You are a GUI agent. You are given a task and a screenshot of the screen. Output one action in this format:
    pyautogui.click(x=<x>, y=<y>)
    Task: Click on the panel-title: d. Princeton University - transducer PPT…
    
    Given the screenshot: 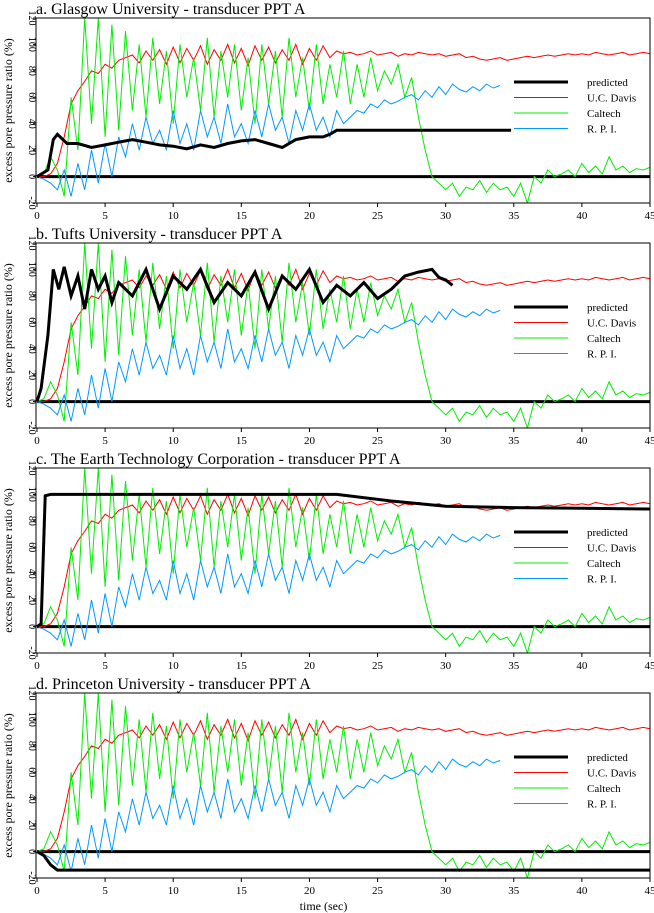 What is the action you would take?
    pyautogui.click(x=173, y=684)
    